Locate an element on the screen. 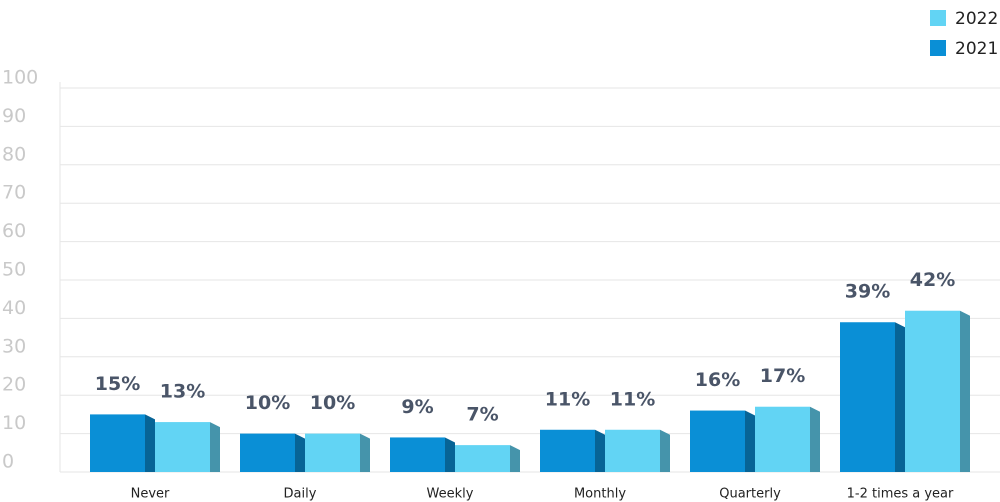 Image resolution: width=1000 pixels, height=502 pixels. value-label: 42% is located at coordinates (932, 280).